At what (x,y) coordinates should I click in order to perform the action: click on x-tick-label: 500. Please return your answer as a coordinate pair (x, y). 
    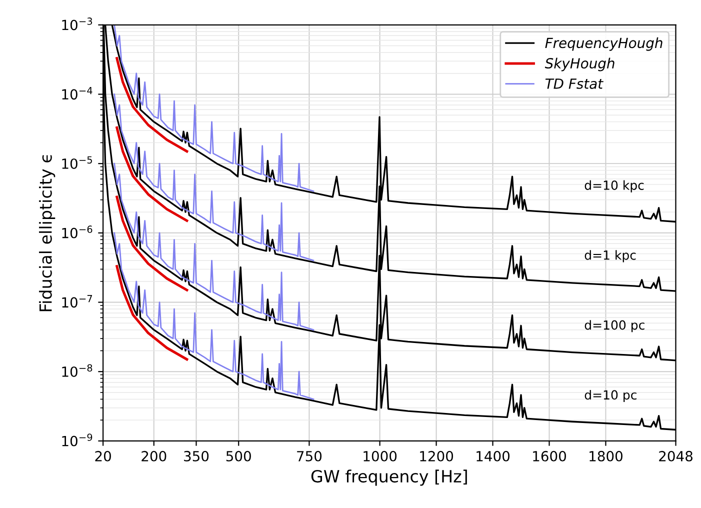
    Looking at the image, I should click on (238, 456).